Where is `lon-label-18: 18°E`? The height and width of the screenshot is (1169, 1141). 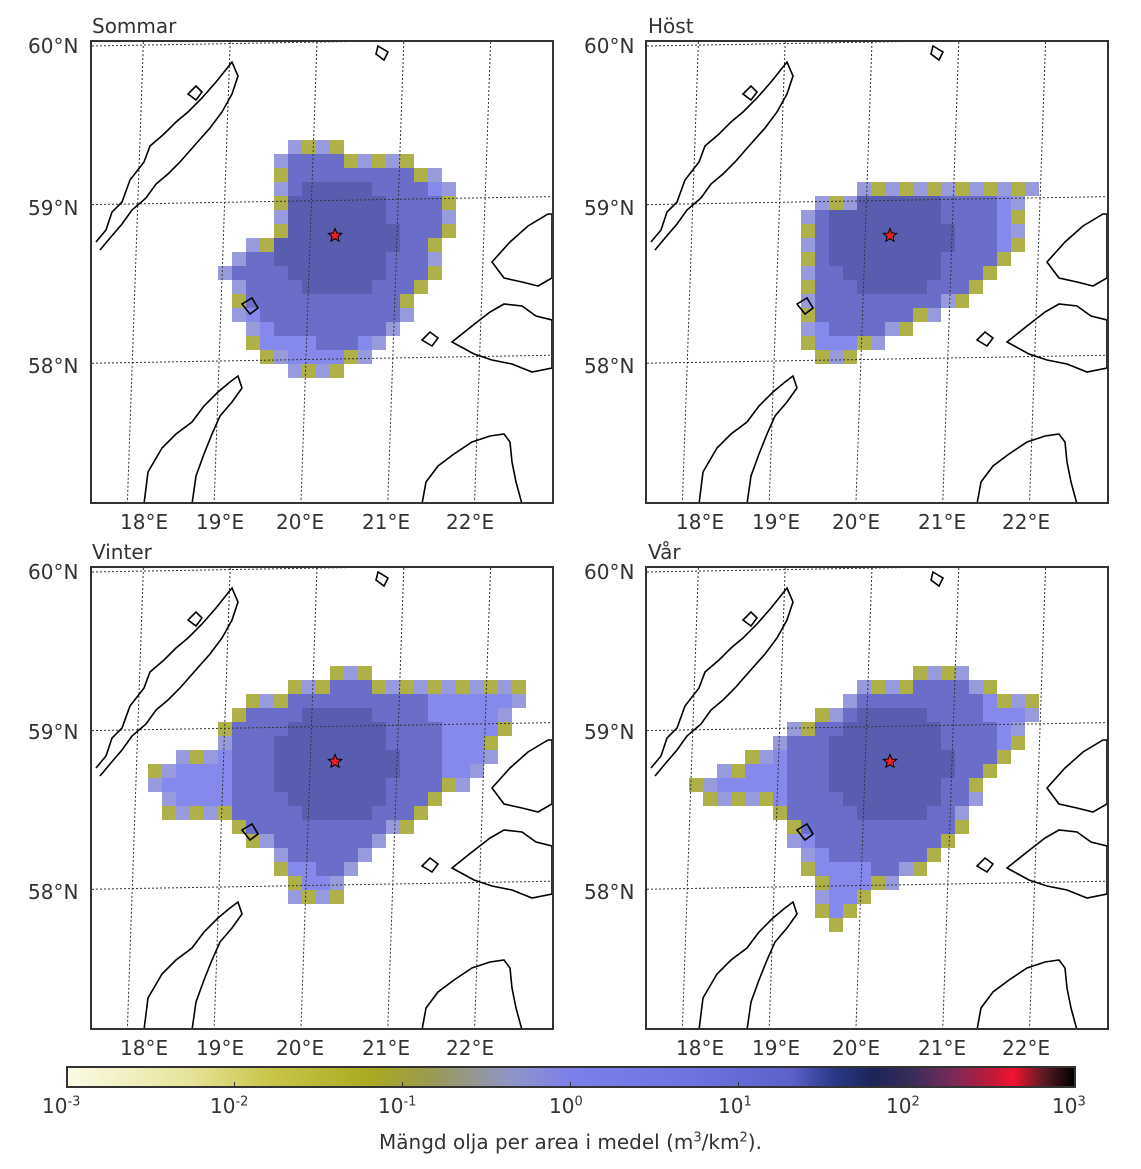
lon-label-18: 18°E is located at coordinates (144, 1048).